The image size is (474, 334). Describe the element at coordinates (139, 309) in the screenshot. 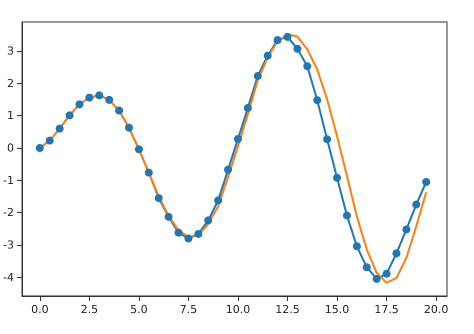

I see `x-tick-label: 5.0` at that location.